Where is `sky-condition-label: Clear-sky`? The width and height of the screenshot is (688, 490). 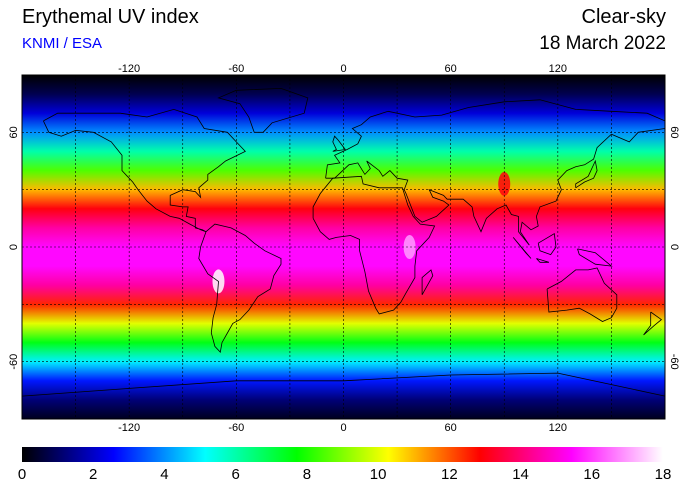 sky-condition-label: Clear-sky is located at coordinates (623, 17).